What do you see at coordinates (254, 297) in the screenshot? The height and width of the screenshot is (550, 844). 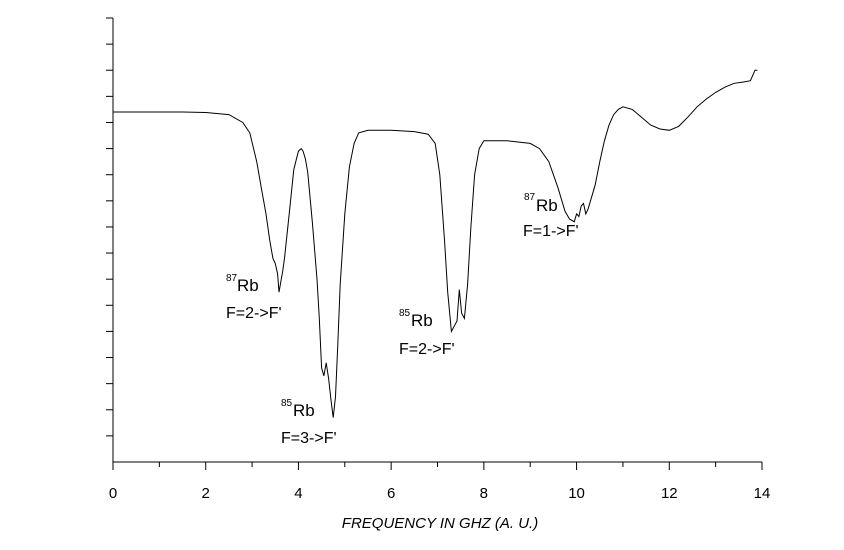 I see `annotation-rb87-f2: 87 Rb F=2->F'` at bounding box center [254, 297].